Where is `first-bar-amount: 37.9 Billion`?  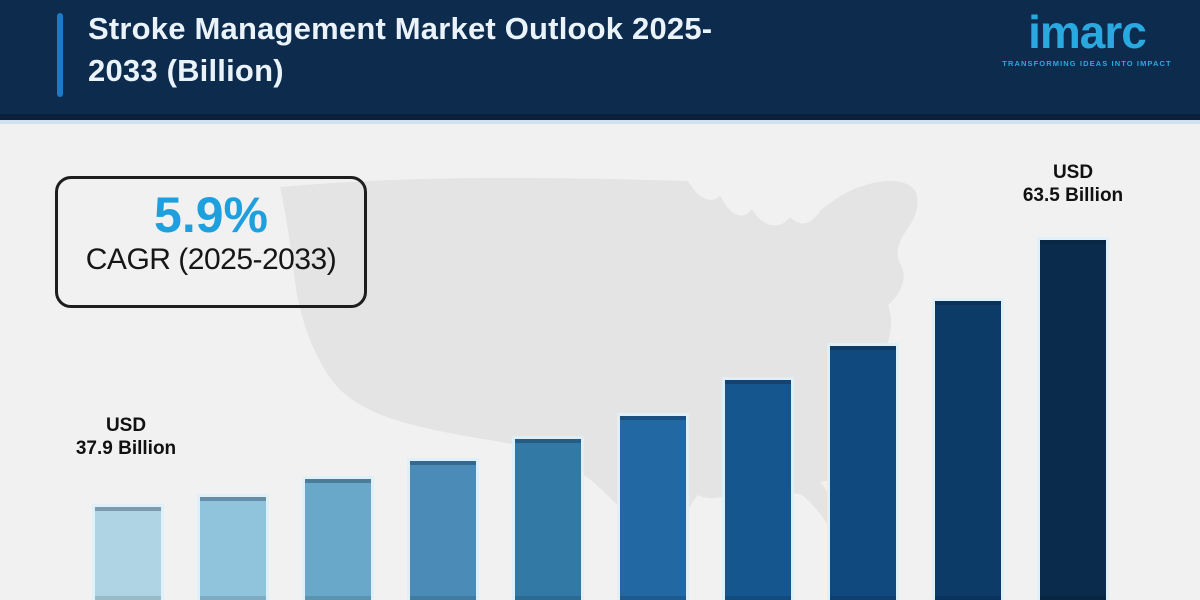 first-bar-amount: 37.9 Billion is located at coordinates (126, 448).